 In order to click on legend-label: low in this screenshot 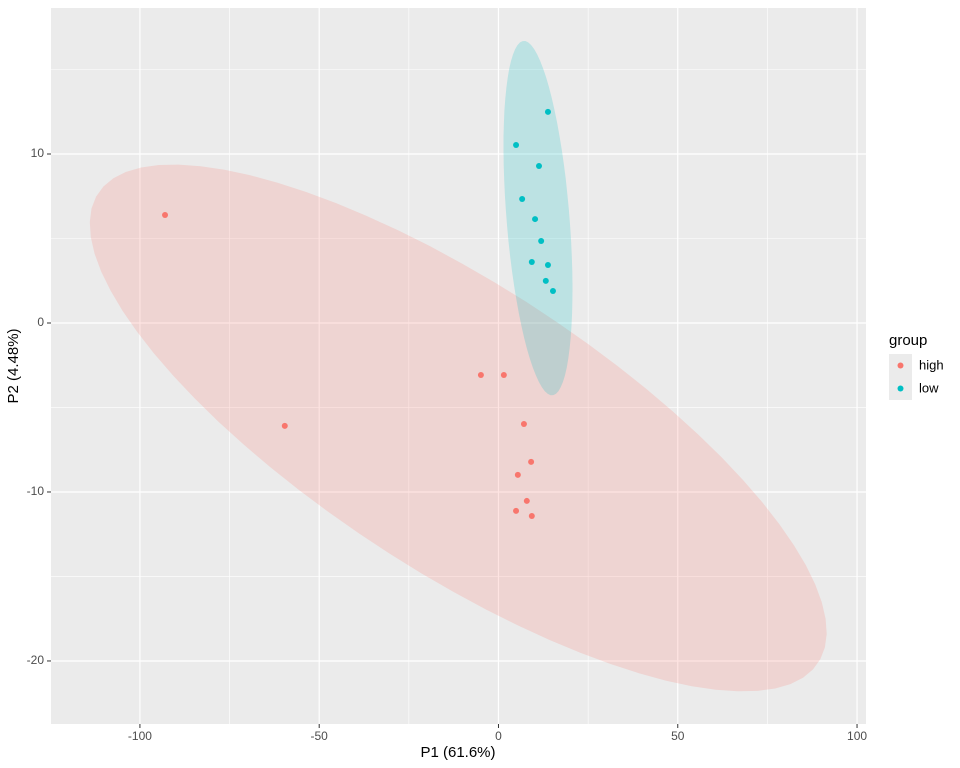, I will do `click(929, 387)`.